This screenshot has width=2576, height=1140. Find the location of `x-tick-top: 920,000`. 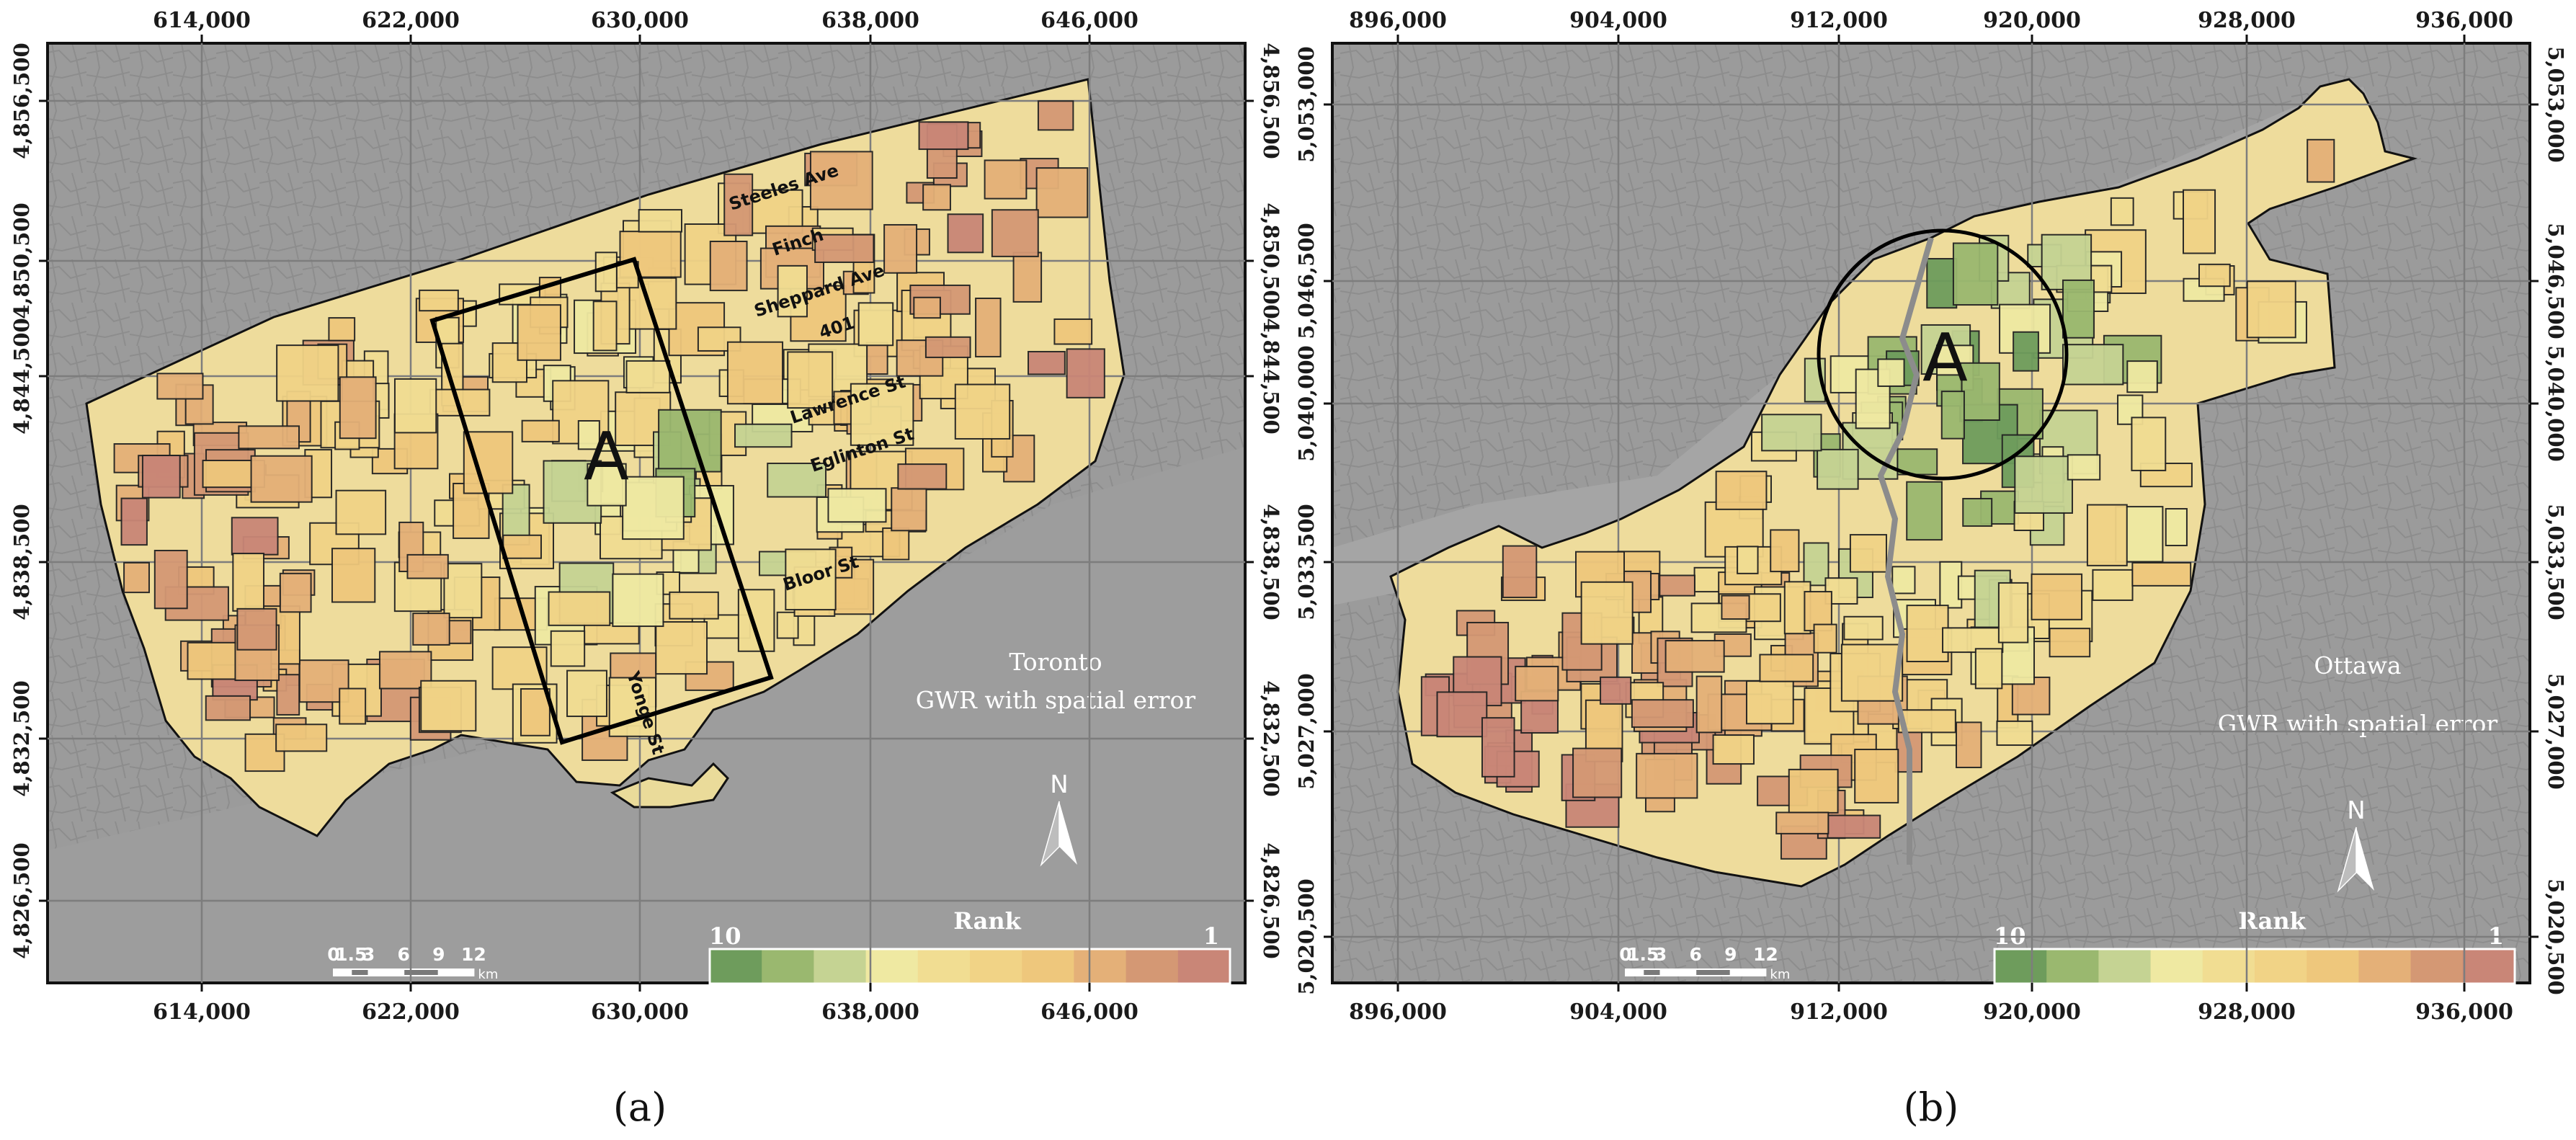

x-tick-top: 920,000 is located at coordinates (2032, 21).